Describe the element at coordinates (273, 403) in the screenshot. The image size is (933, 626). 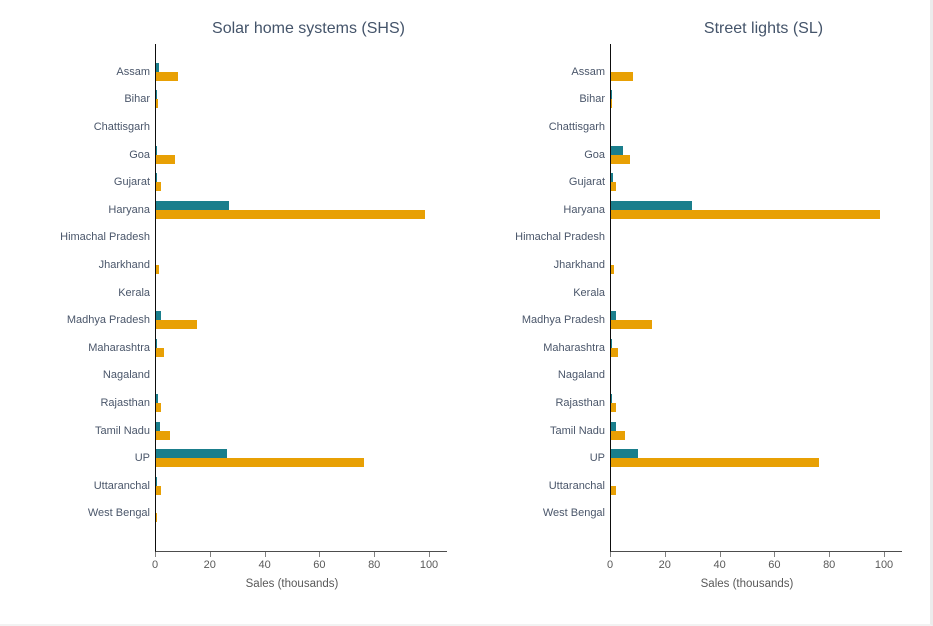
I see `chart-row: Rajasthan` at that location.